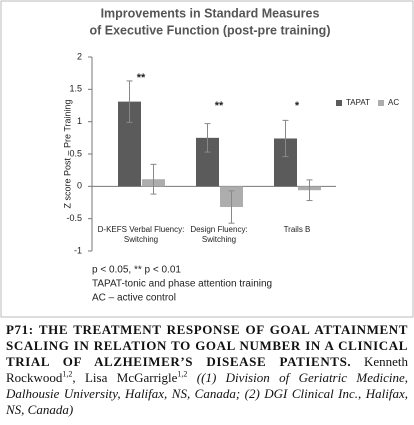  I want to click on y-tick-label: 0.5, so click(75, 153).